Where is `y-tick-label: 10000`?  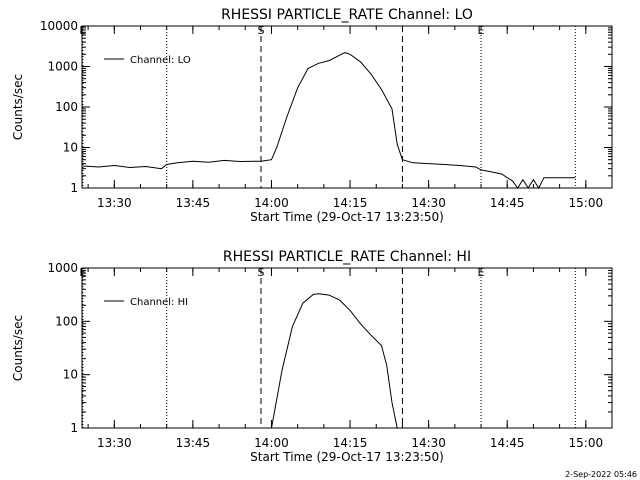
y-tick-label: 10000 is located at coordinates (59, 26).